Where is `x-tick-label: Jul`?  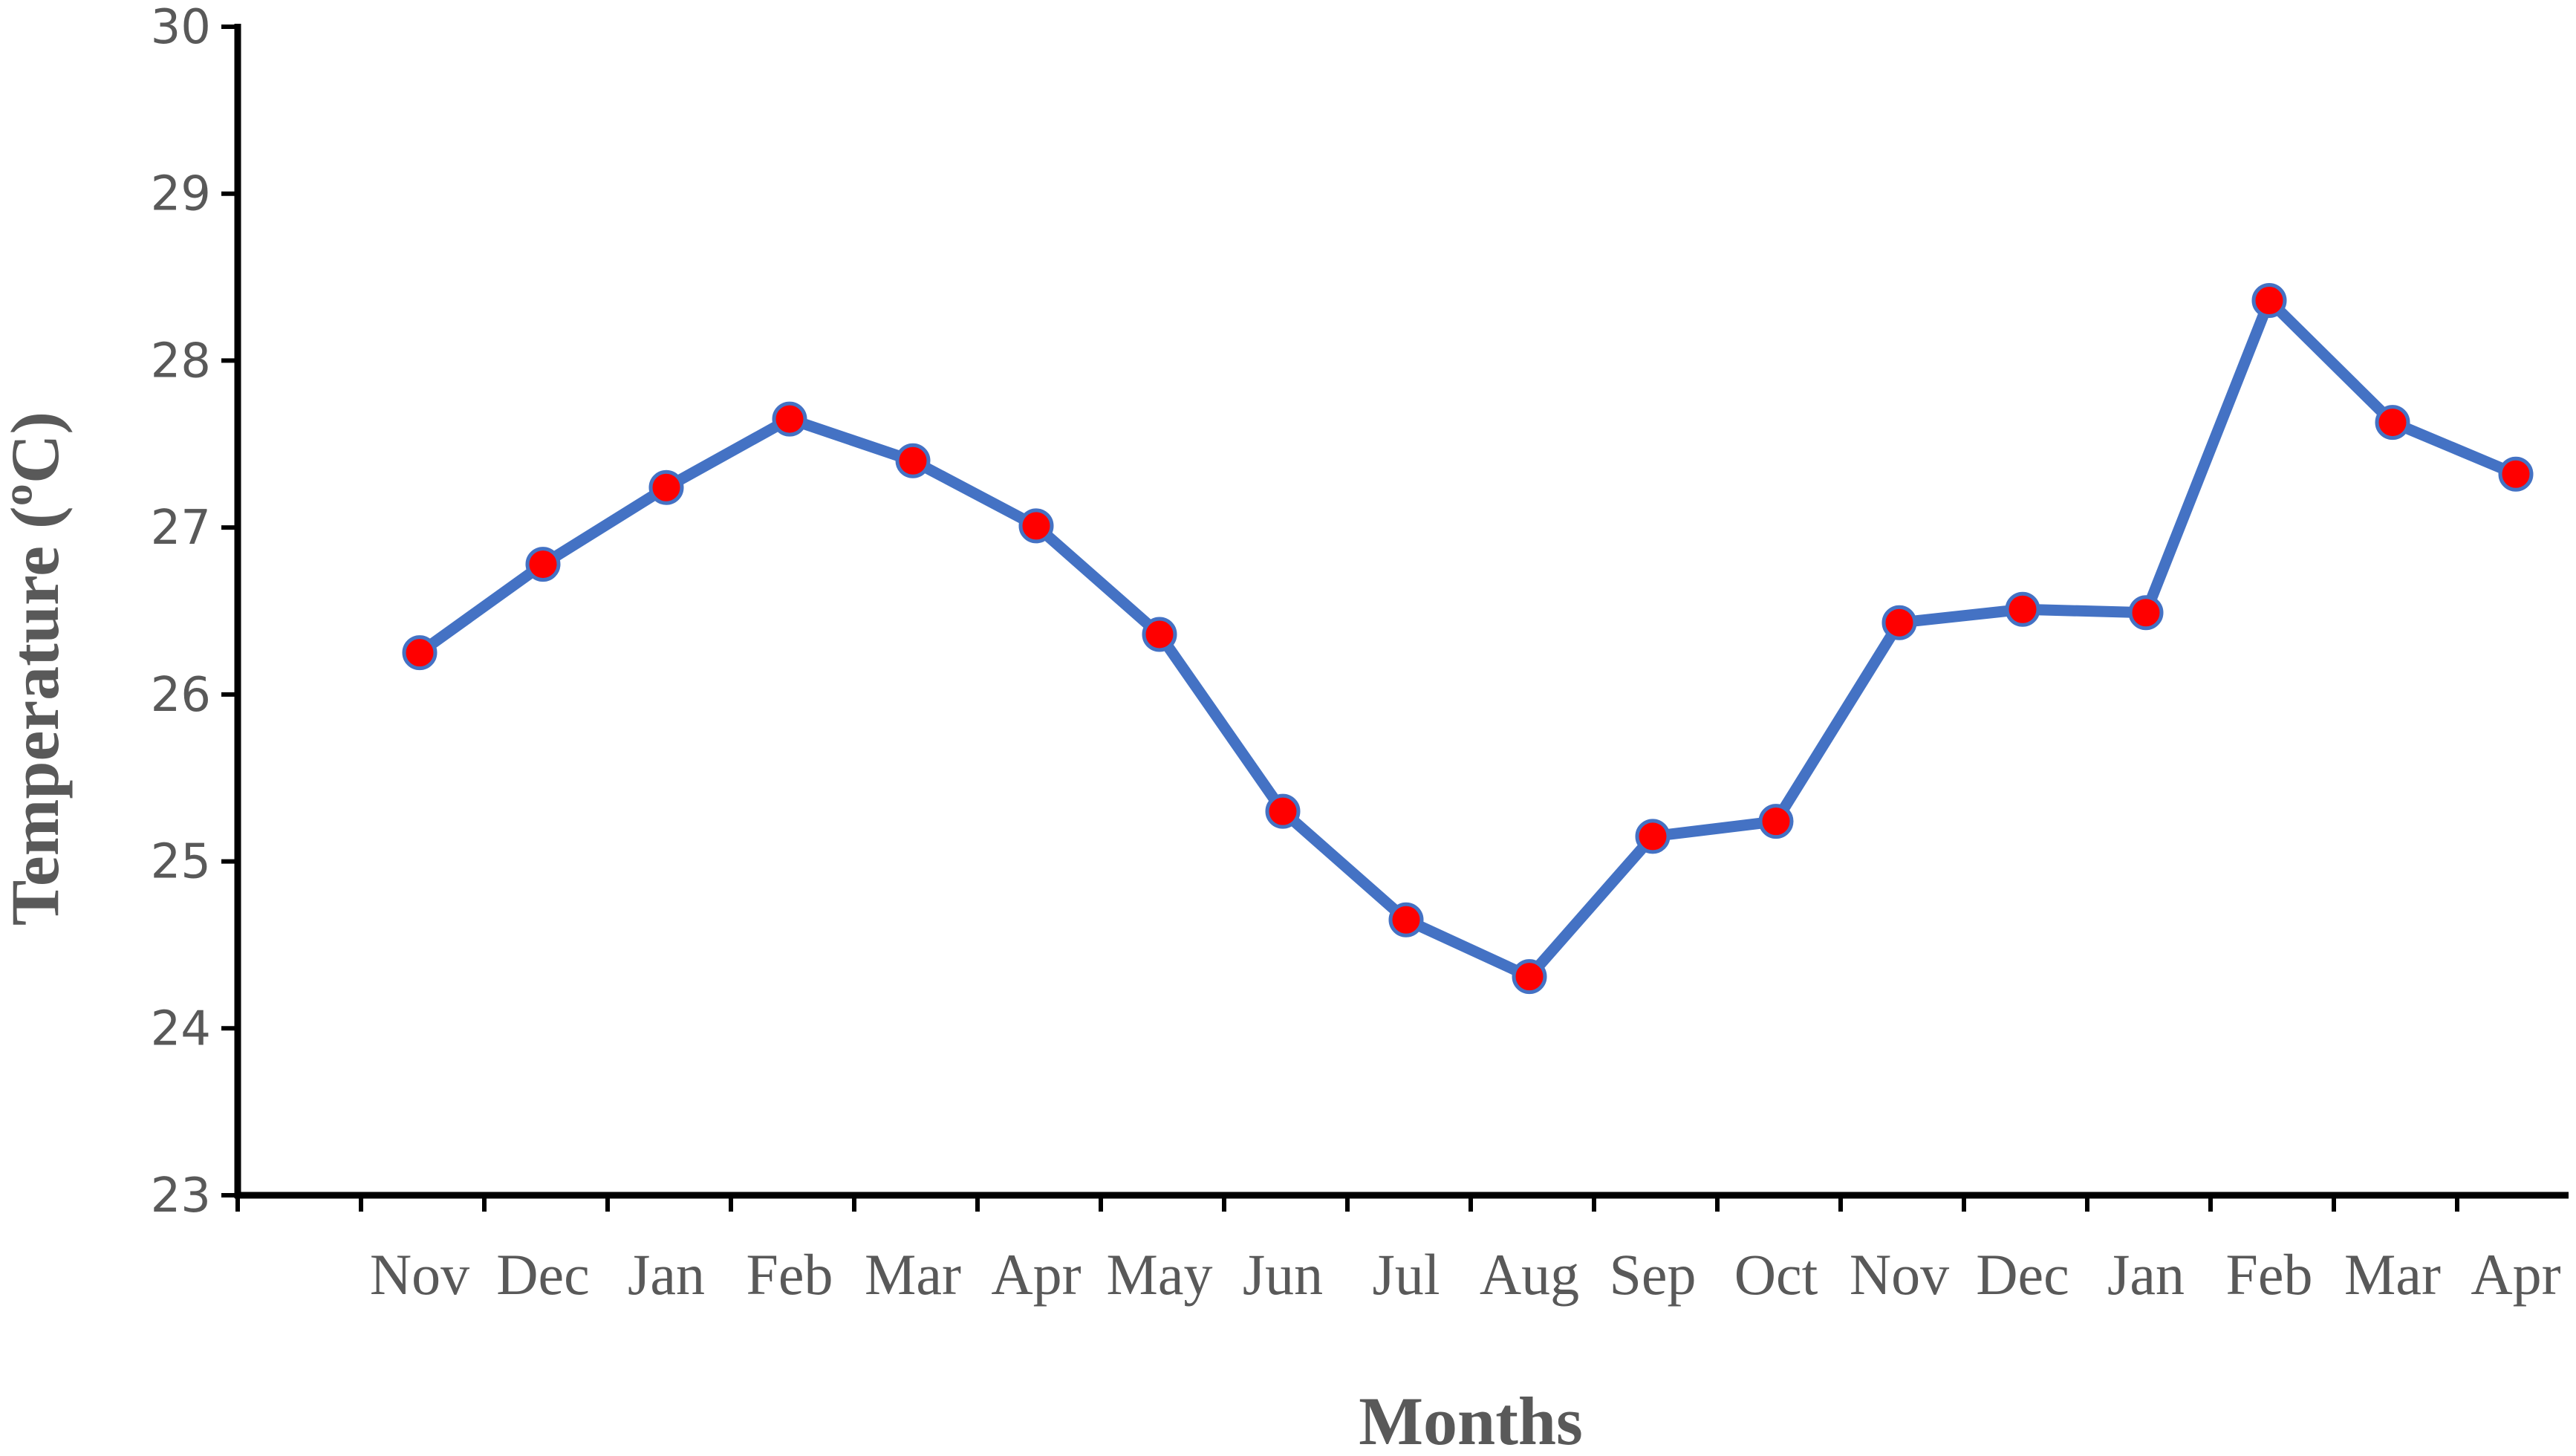
x-tick-label: Jul is located at coordinates (1406, 1275).